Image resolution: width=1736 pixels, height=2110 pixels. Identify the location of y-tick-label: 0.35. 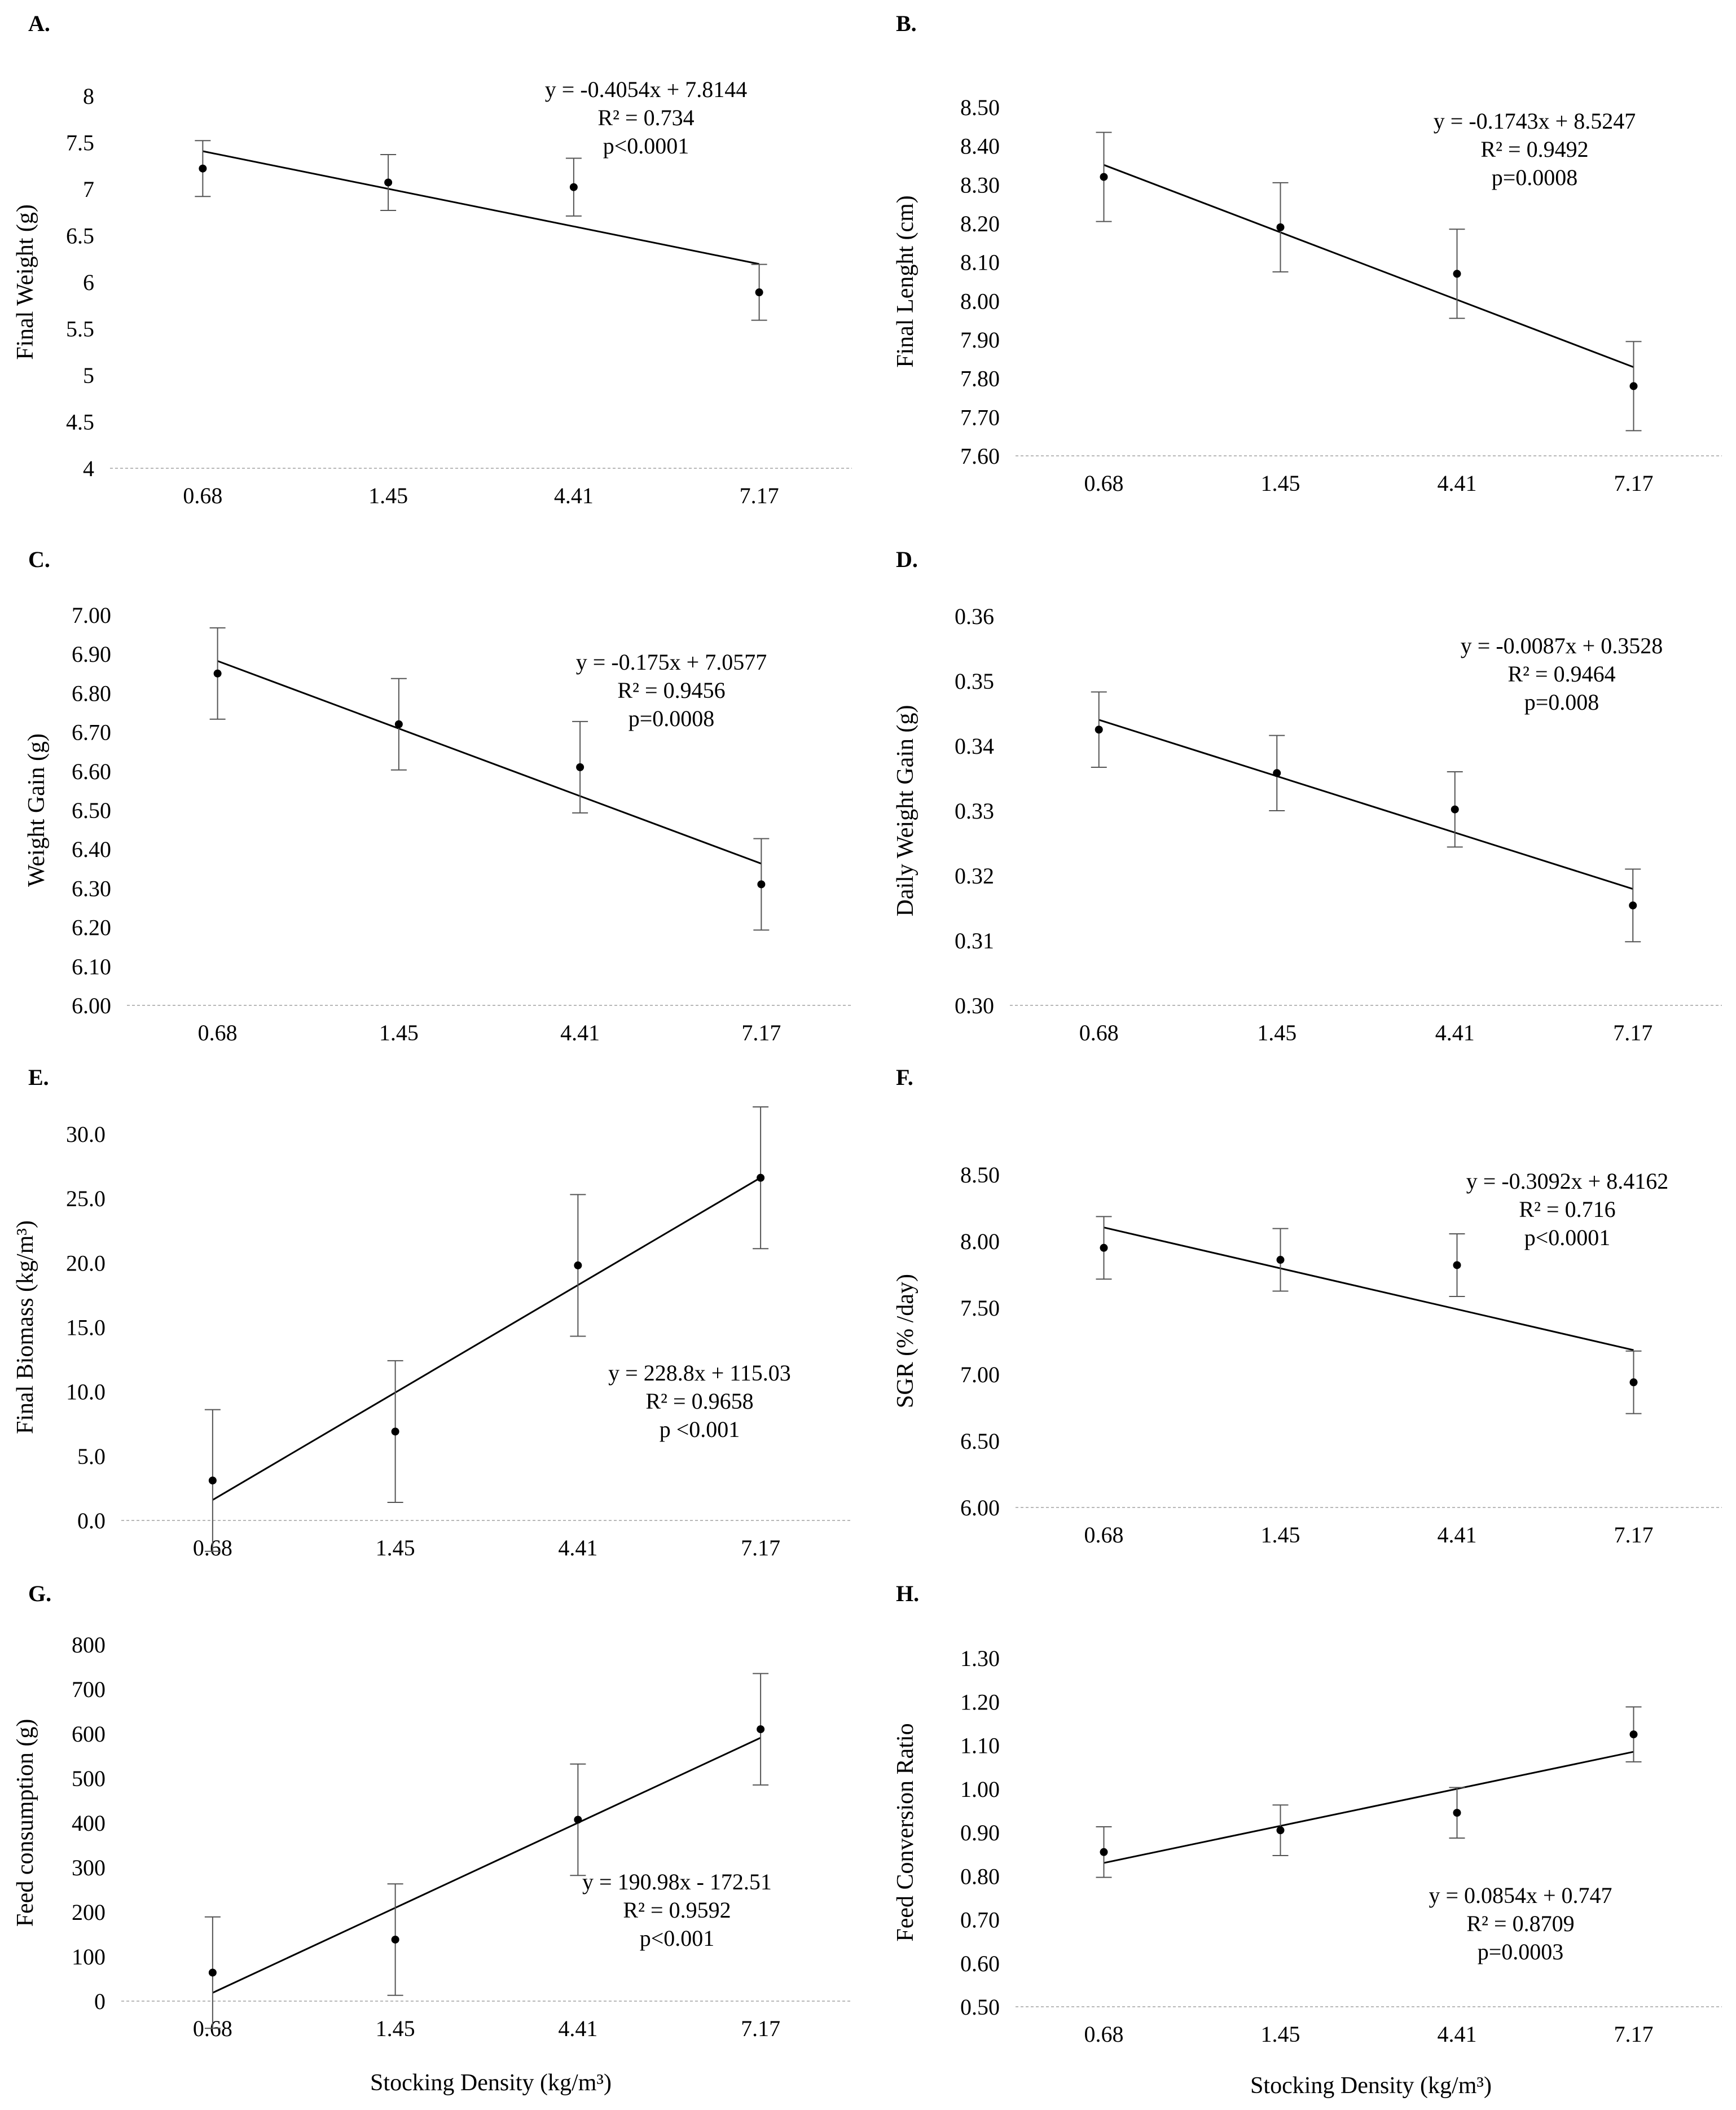
(974, 682).